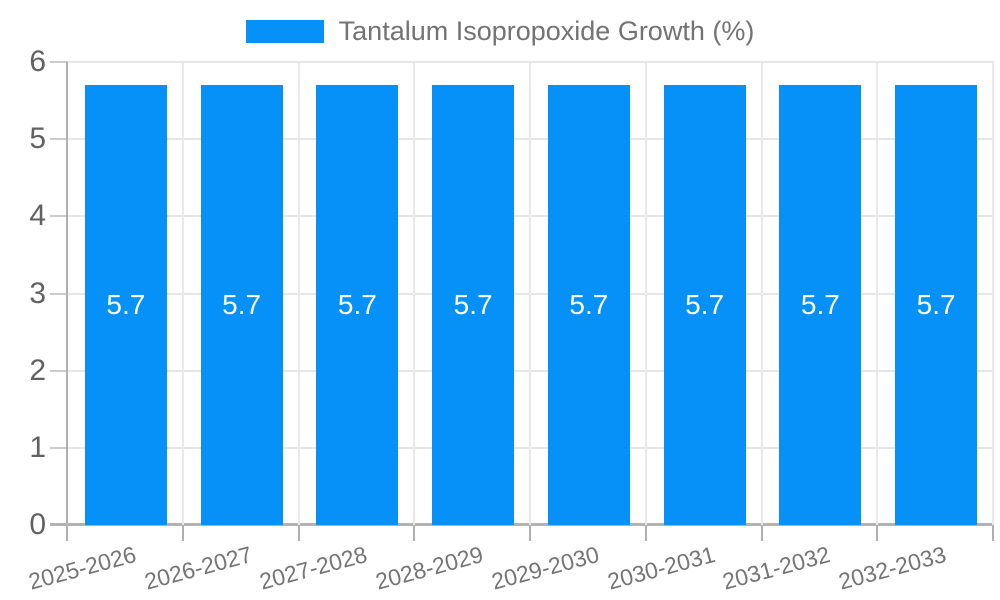 Image resolution: width=1000 pixels, height=600 pixels. I want to click on y-axis-label: 1, so click(37, 447).